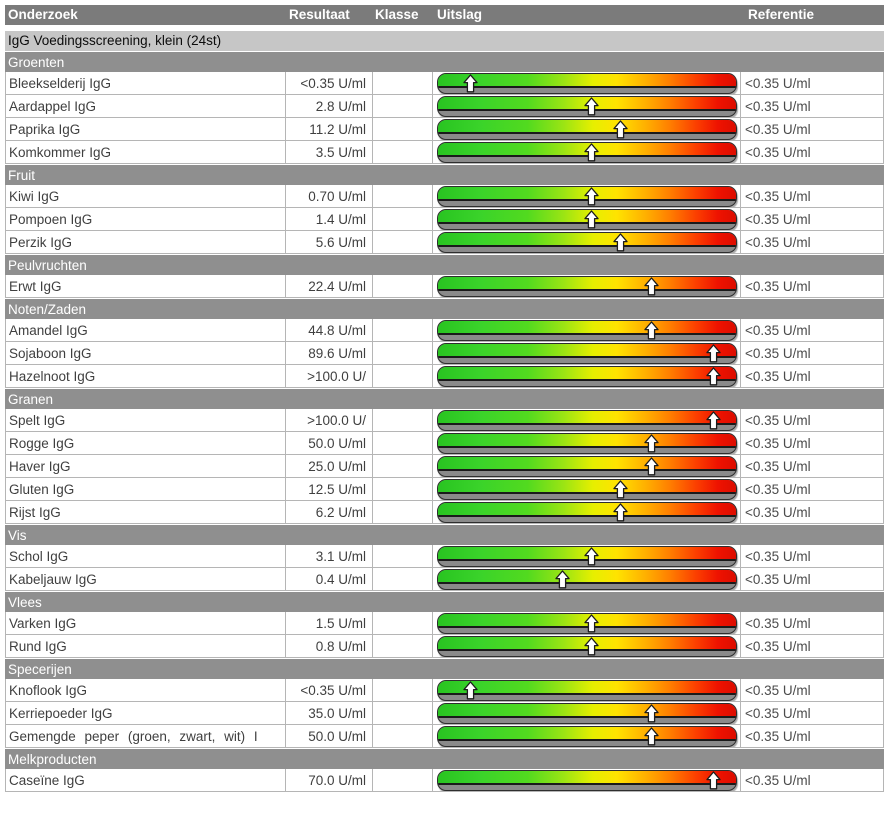 Image resolution: width=890 pixels, height=820 pixels. What do you see at coordinates (444, 601) in the screenshot?
I see `section-header: Vlees` at bounding box center [444, 601].